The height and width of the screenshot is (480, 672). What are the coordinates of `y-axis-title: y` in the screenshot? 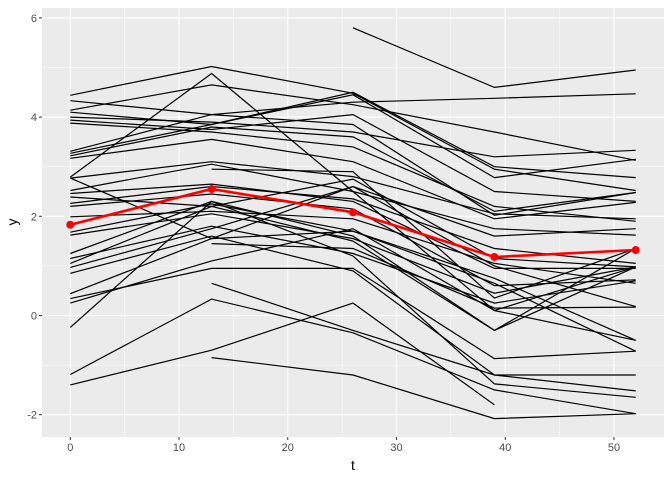 It's located at (12, 222).